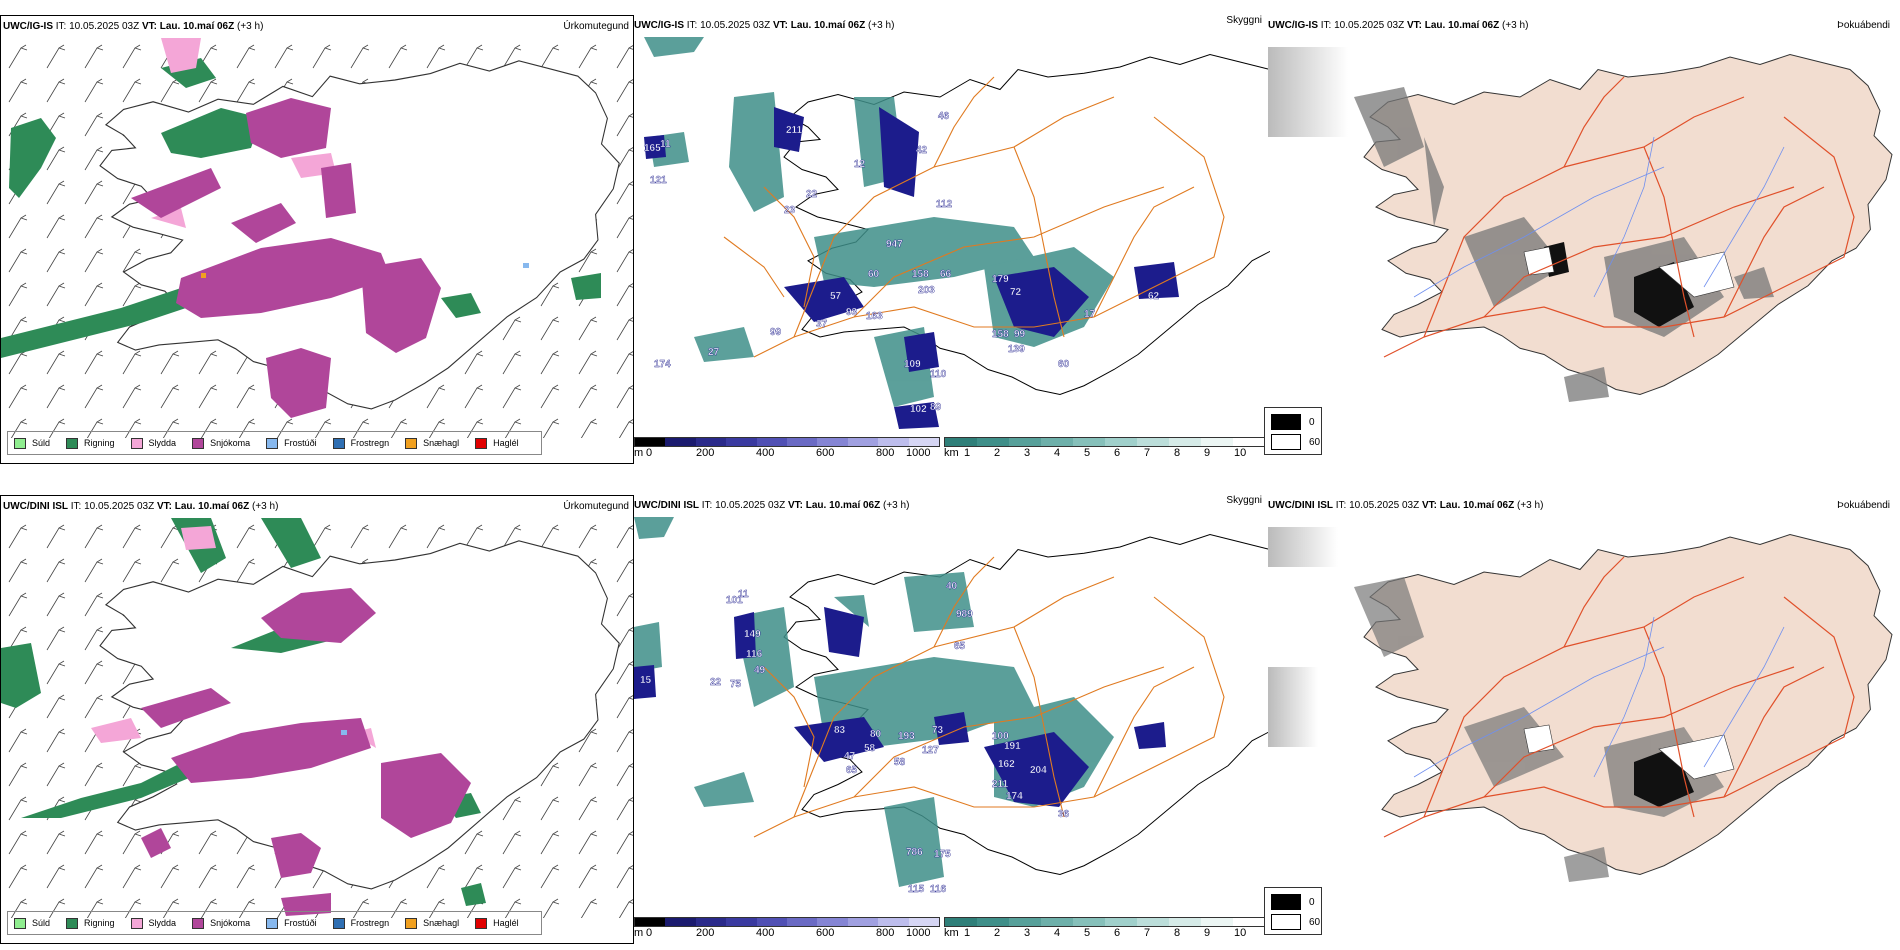  I want to click on vis-value: 109, so click(912, 364).